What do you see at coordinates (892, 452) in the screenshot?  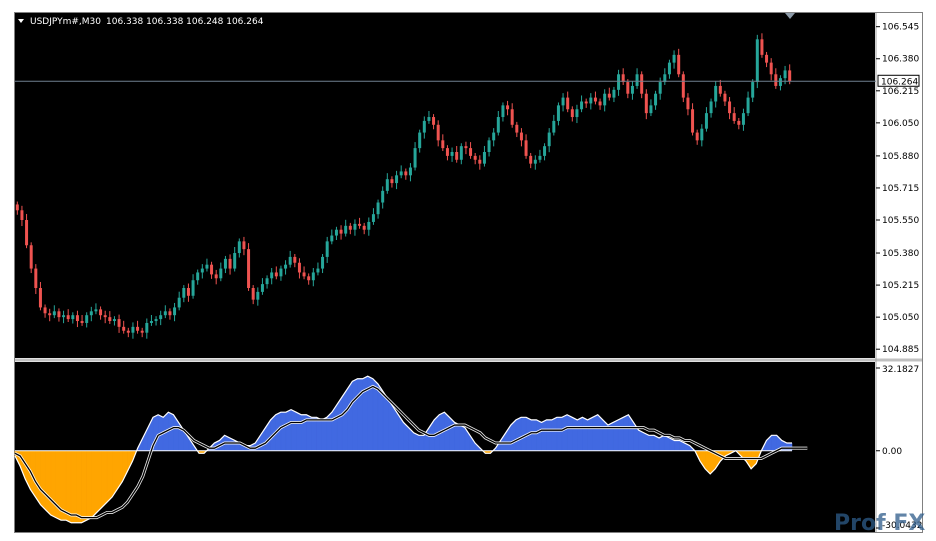 I see `indicator-tick-label: 0.00` at bounding box center [892, 452].